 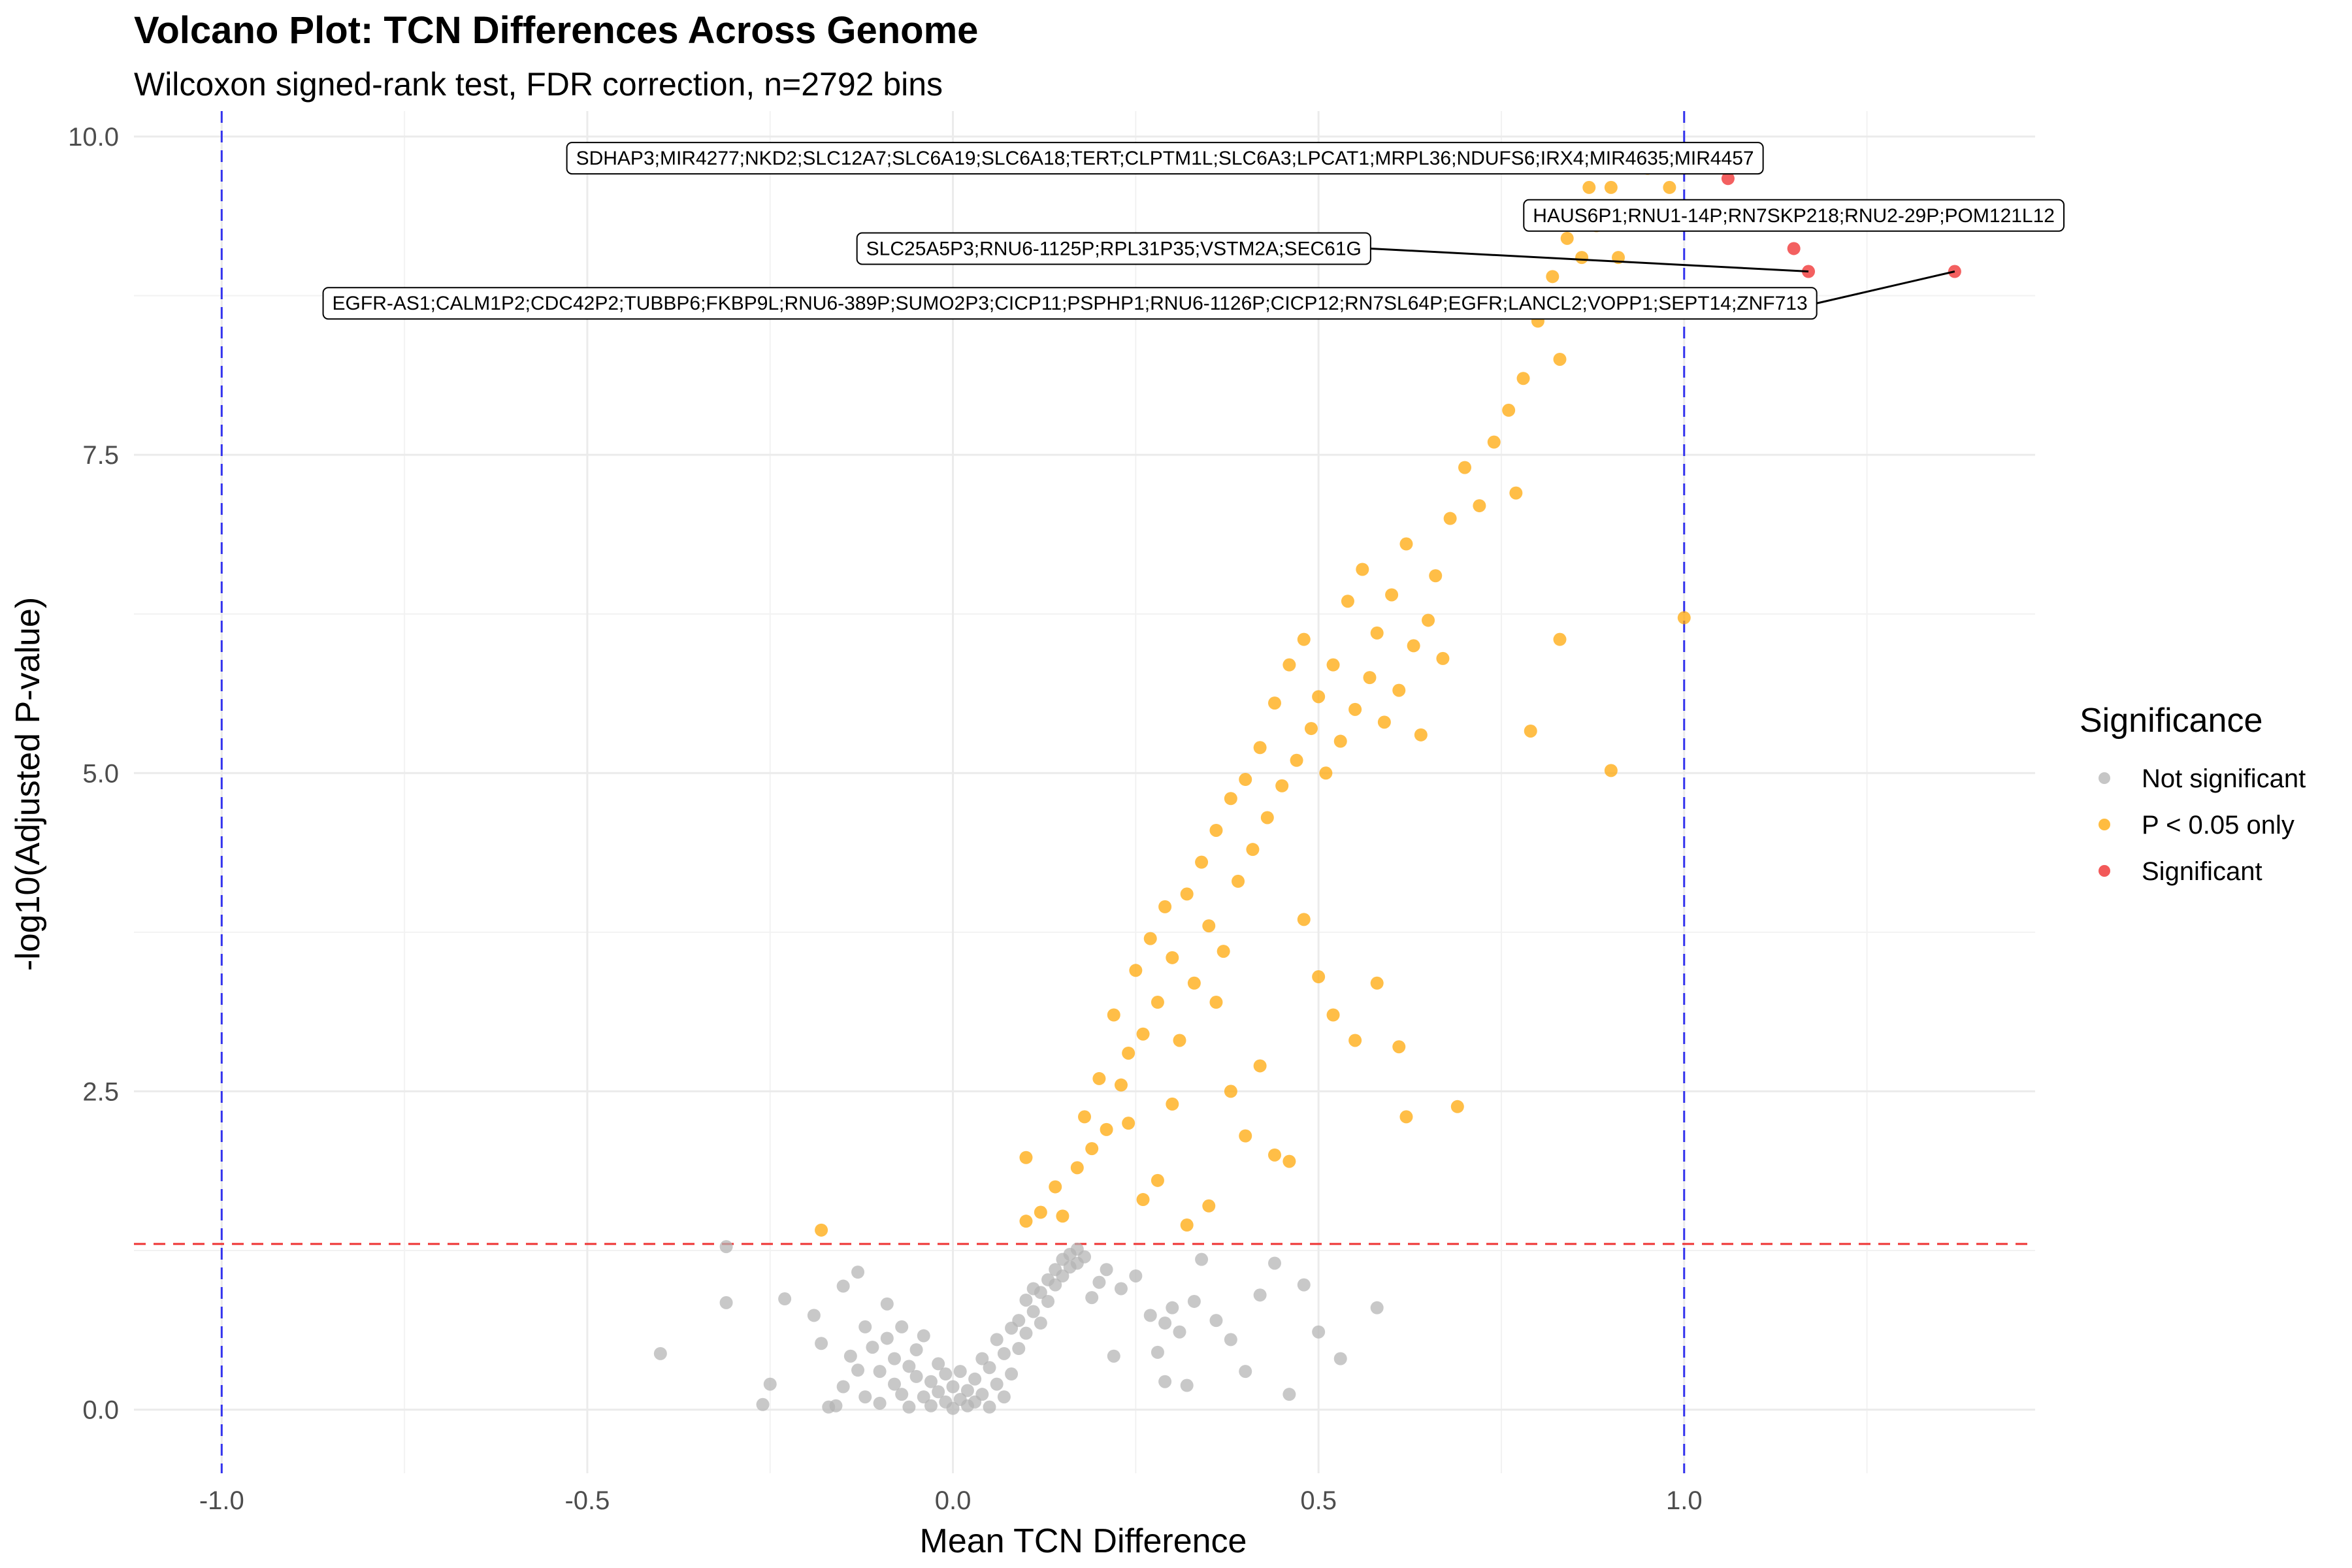 I want to click on legend-key-p-only, so click(x=2104, y=824).